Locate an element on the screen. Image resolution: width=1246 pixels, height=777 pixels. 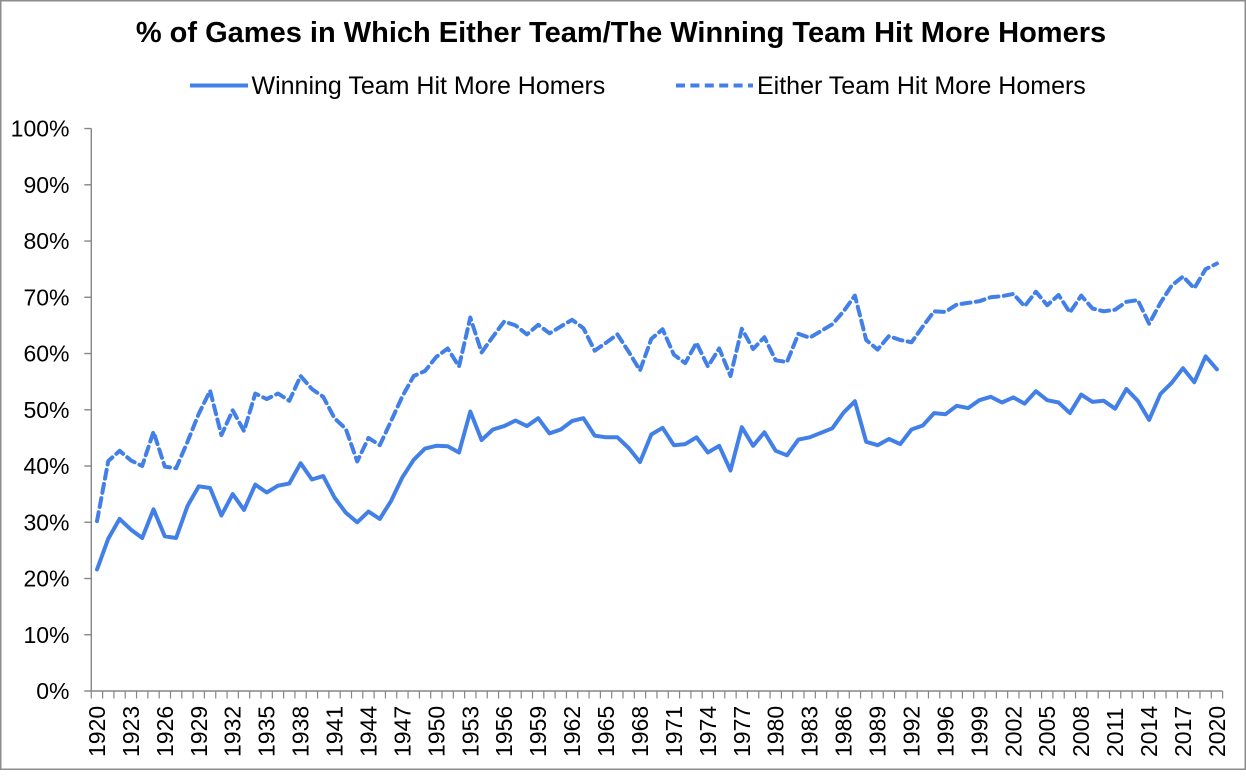
svg-text: 1962 is located at coordinates (572, 731).